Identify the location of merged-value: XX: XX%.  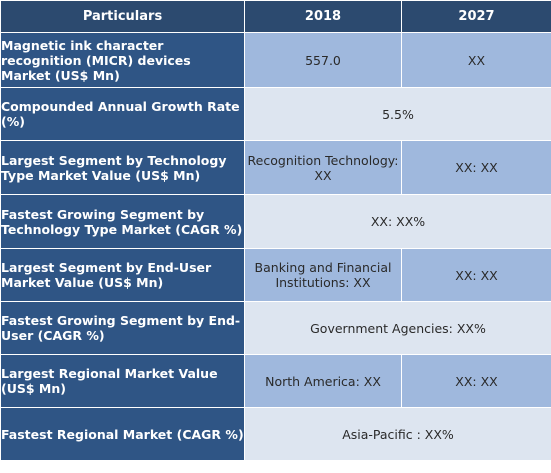
(397, 221).